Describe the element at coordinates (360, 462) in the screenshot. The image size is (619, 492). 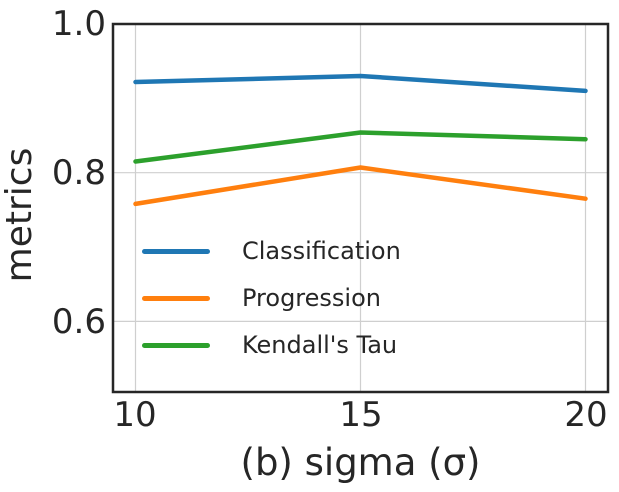
I see `x-axis-label: (b) sigma (σ)` at that location.